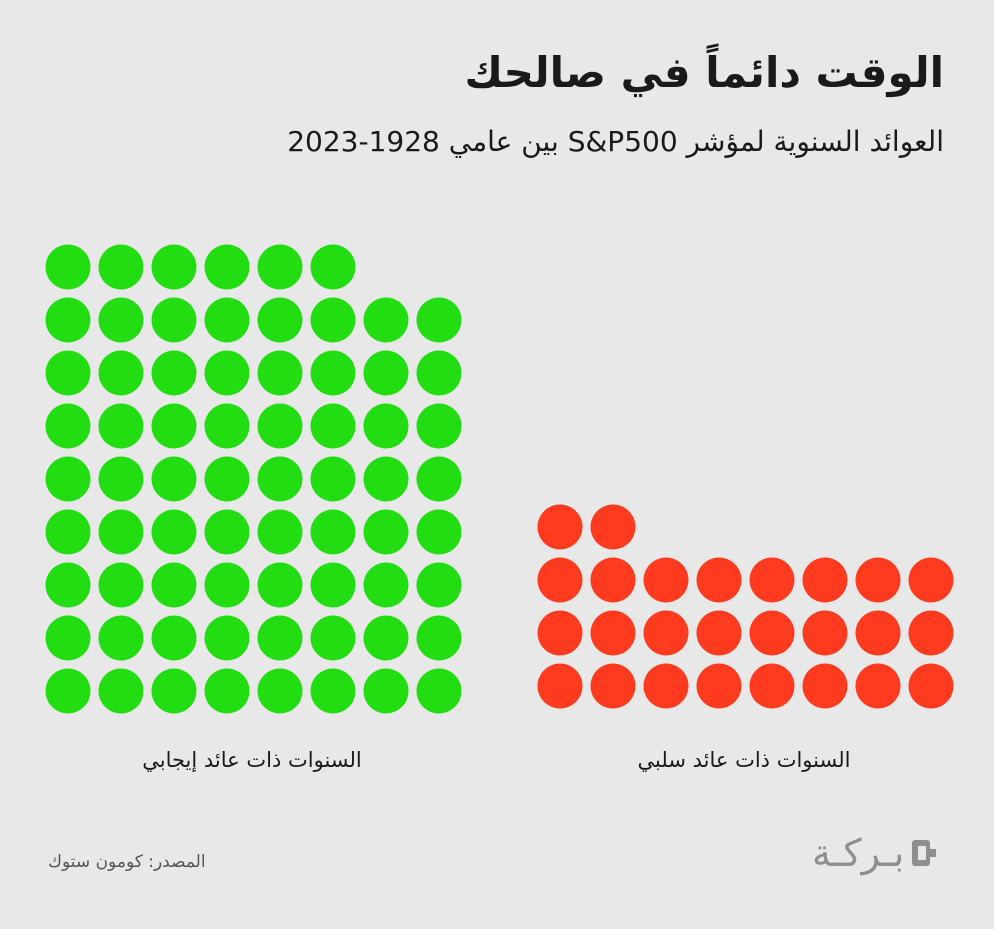  What do you see at coordinates (127, 862) in the screenshot?
I see `source-note: المصدر: كومون ستوك` at bounding box center [127, 862].